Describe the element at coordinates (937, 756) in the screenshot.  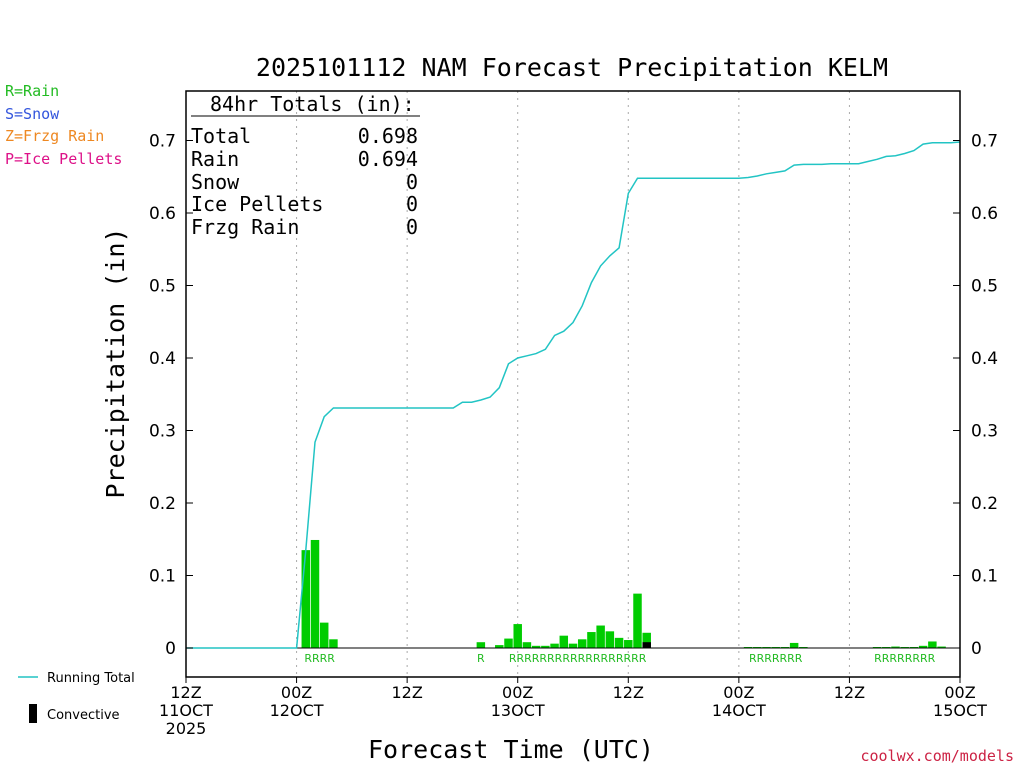
I see `credit-text: coolwx.com/models` at that location.